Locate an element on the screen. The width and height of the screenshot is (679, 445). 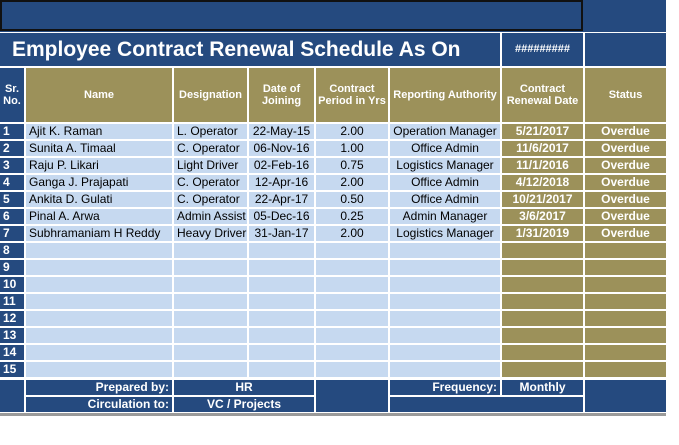
footer-value: Monthly is located at coordinates (542, 387).